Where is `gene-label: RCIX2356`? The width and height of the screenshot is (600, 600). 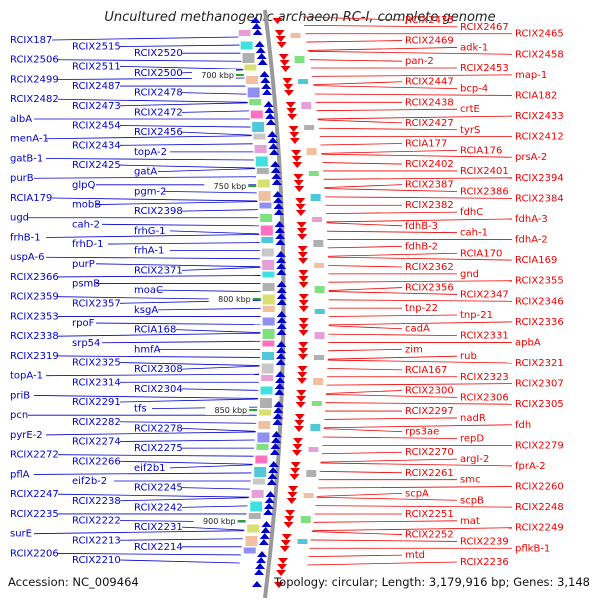
gene-label: RCIX2356 is located at coordinates (429, 288).